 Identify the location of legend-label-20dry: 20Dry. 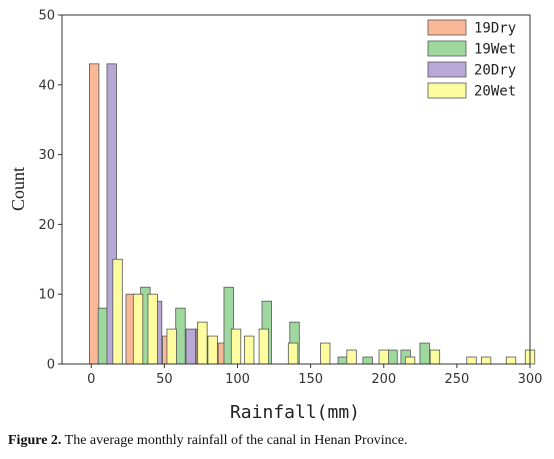
(495, 71).